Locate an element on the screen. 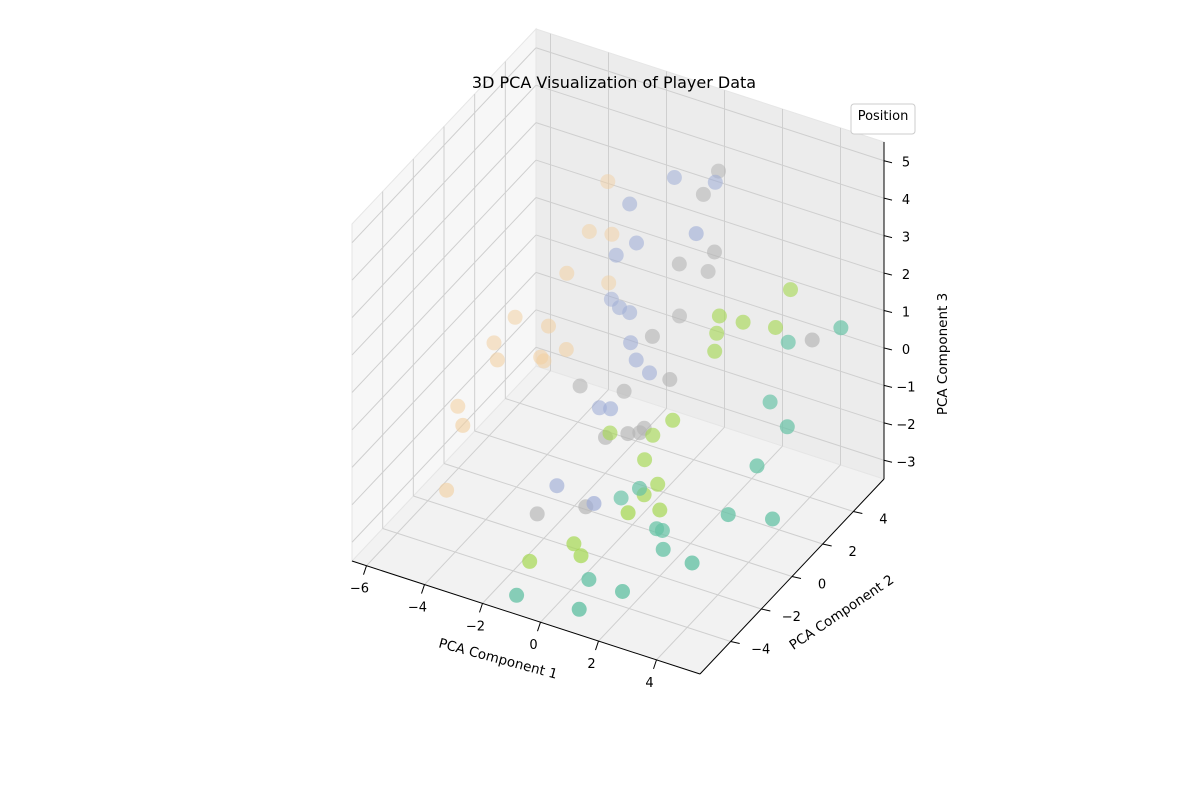 The image size is (1200, 800). z-tick-label: −1 is located at coordinates (905, 387).